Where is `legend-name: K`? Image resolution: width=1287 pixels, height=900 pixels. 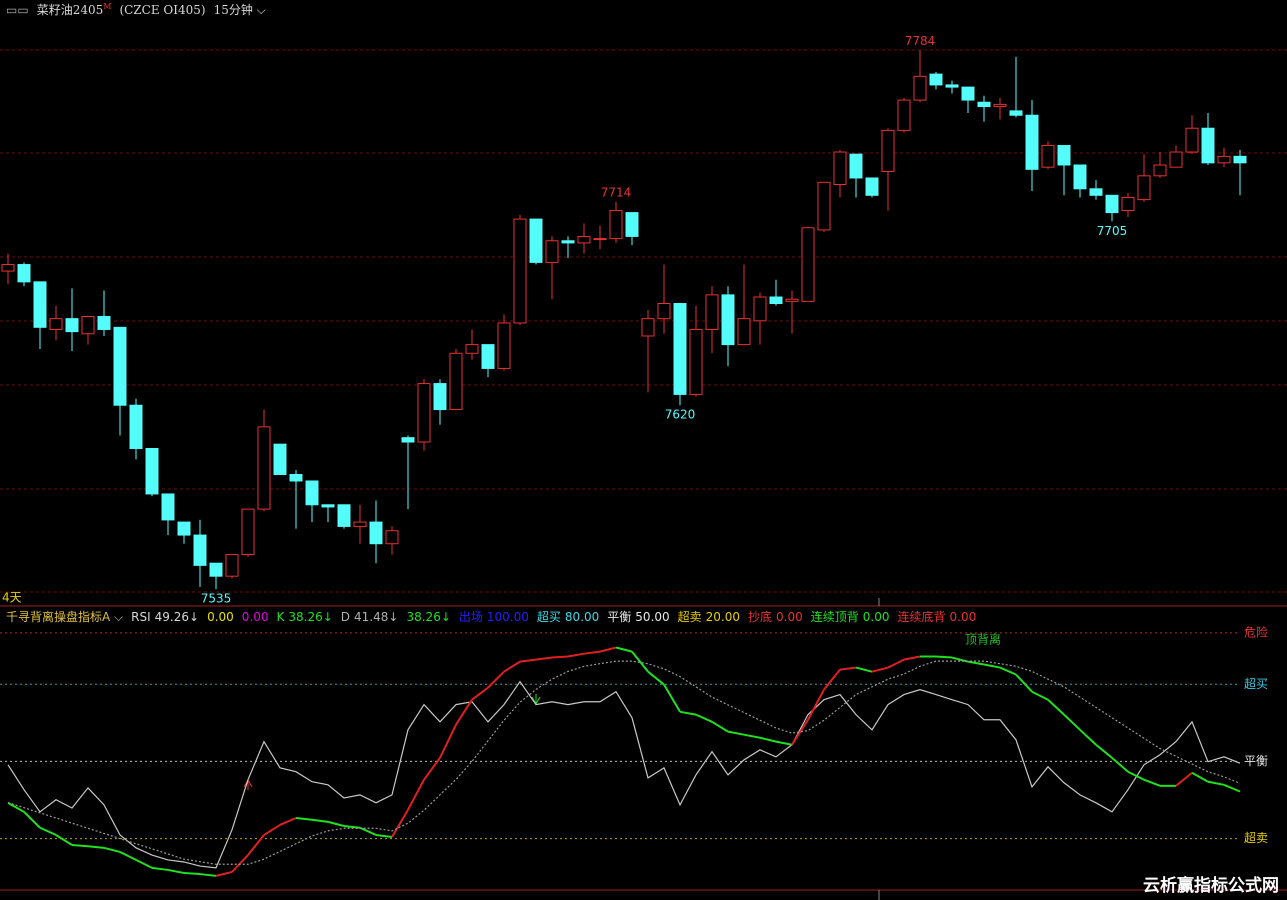 legend-name: K is located at coordinates (280, 616).